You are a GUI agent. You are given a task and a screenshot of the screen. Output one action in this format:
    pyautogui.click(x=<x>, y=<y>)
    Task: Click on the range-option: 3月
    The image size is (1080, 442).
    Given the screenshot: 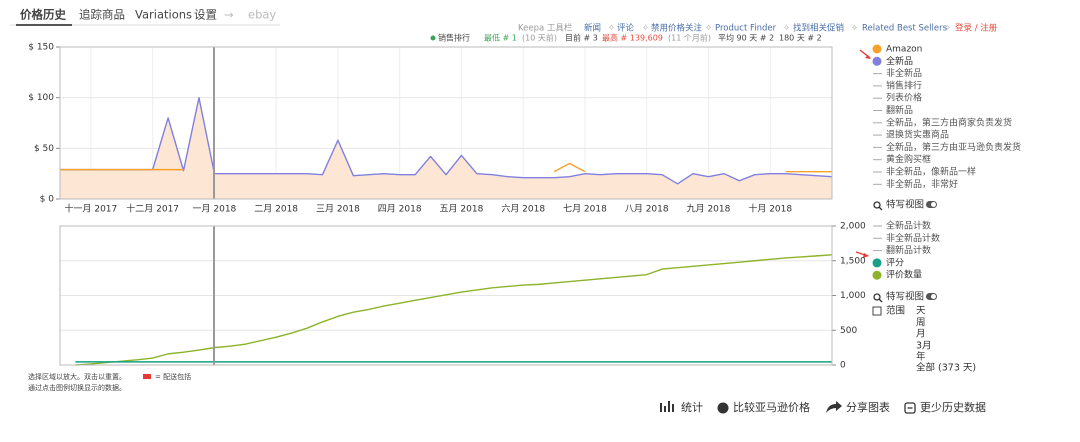 What is the action you would take?
    pyautogui.click(x=924, y=346)
    